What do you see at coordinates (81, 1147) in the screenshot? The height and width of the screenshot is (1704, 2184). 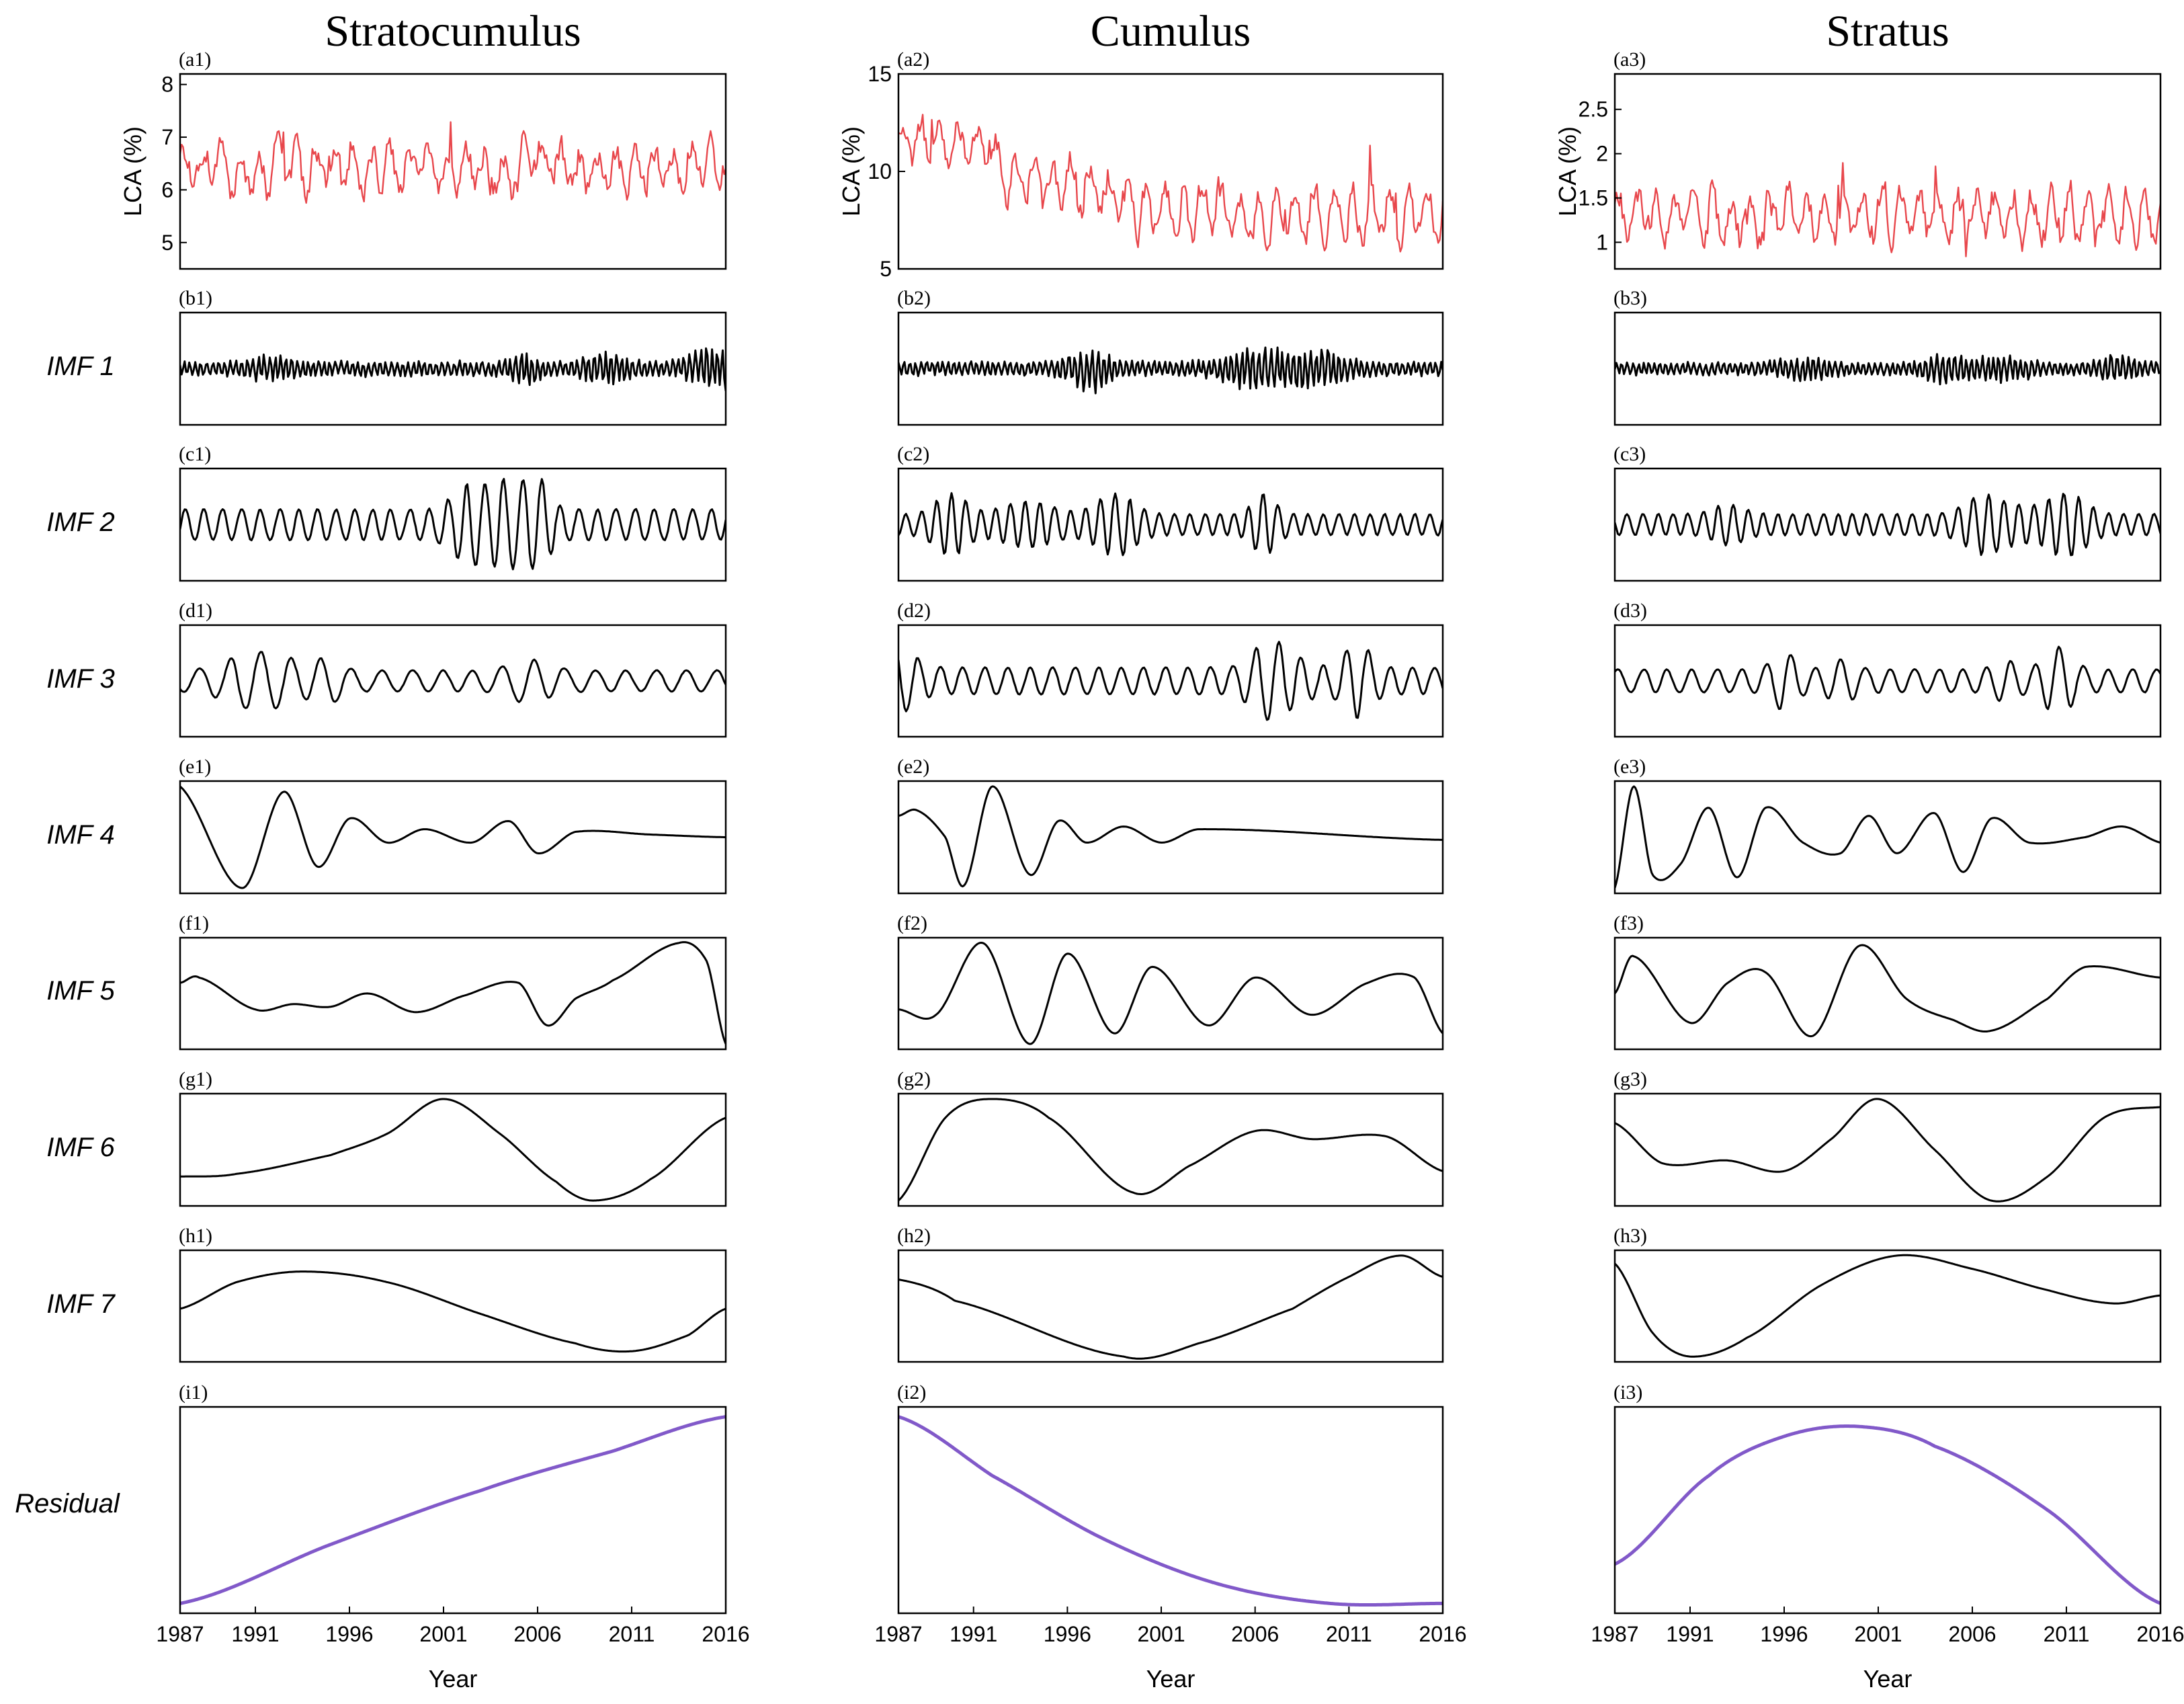 I see `row-label-6: IMF 6` at bounding box center [81, 1147].